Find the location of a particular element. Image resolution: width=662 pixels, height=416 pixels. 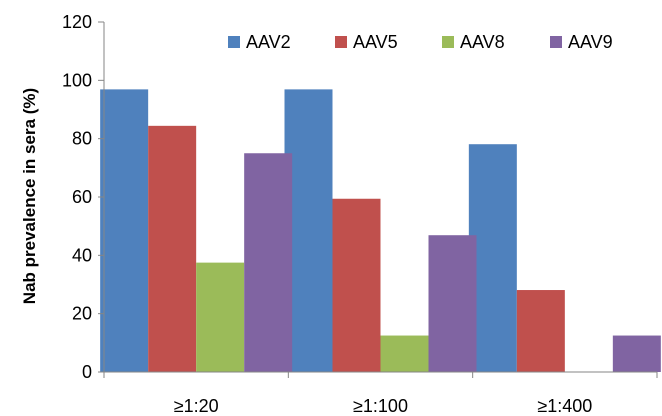

legend-swatch-aav5 is located at coordinates (341, 42).